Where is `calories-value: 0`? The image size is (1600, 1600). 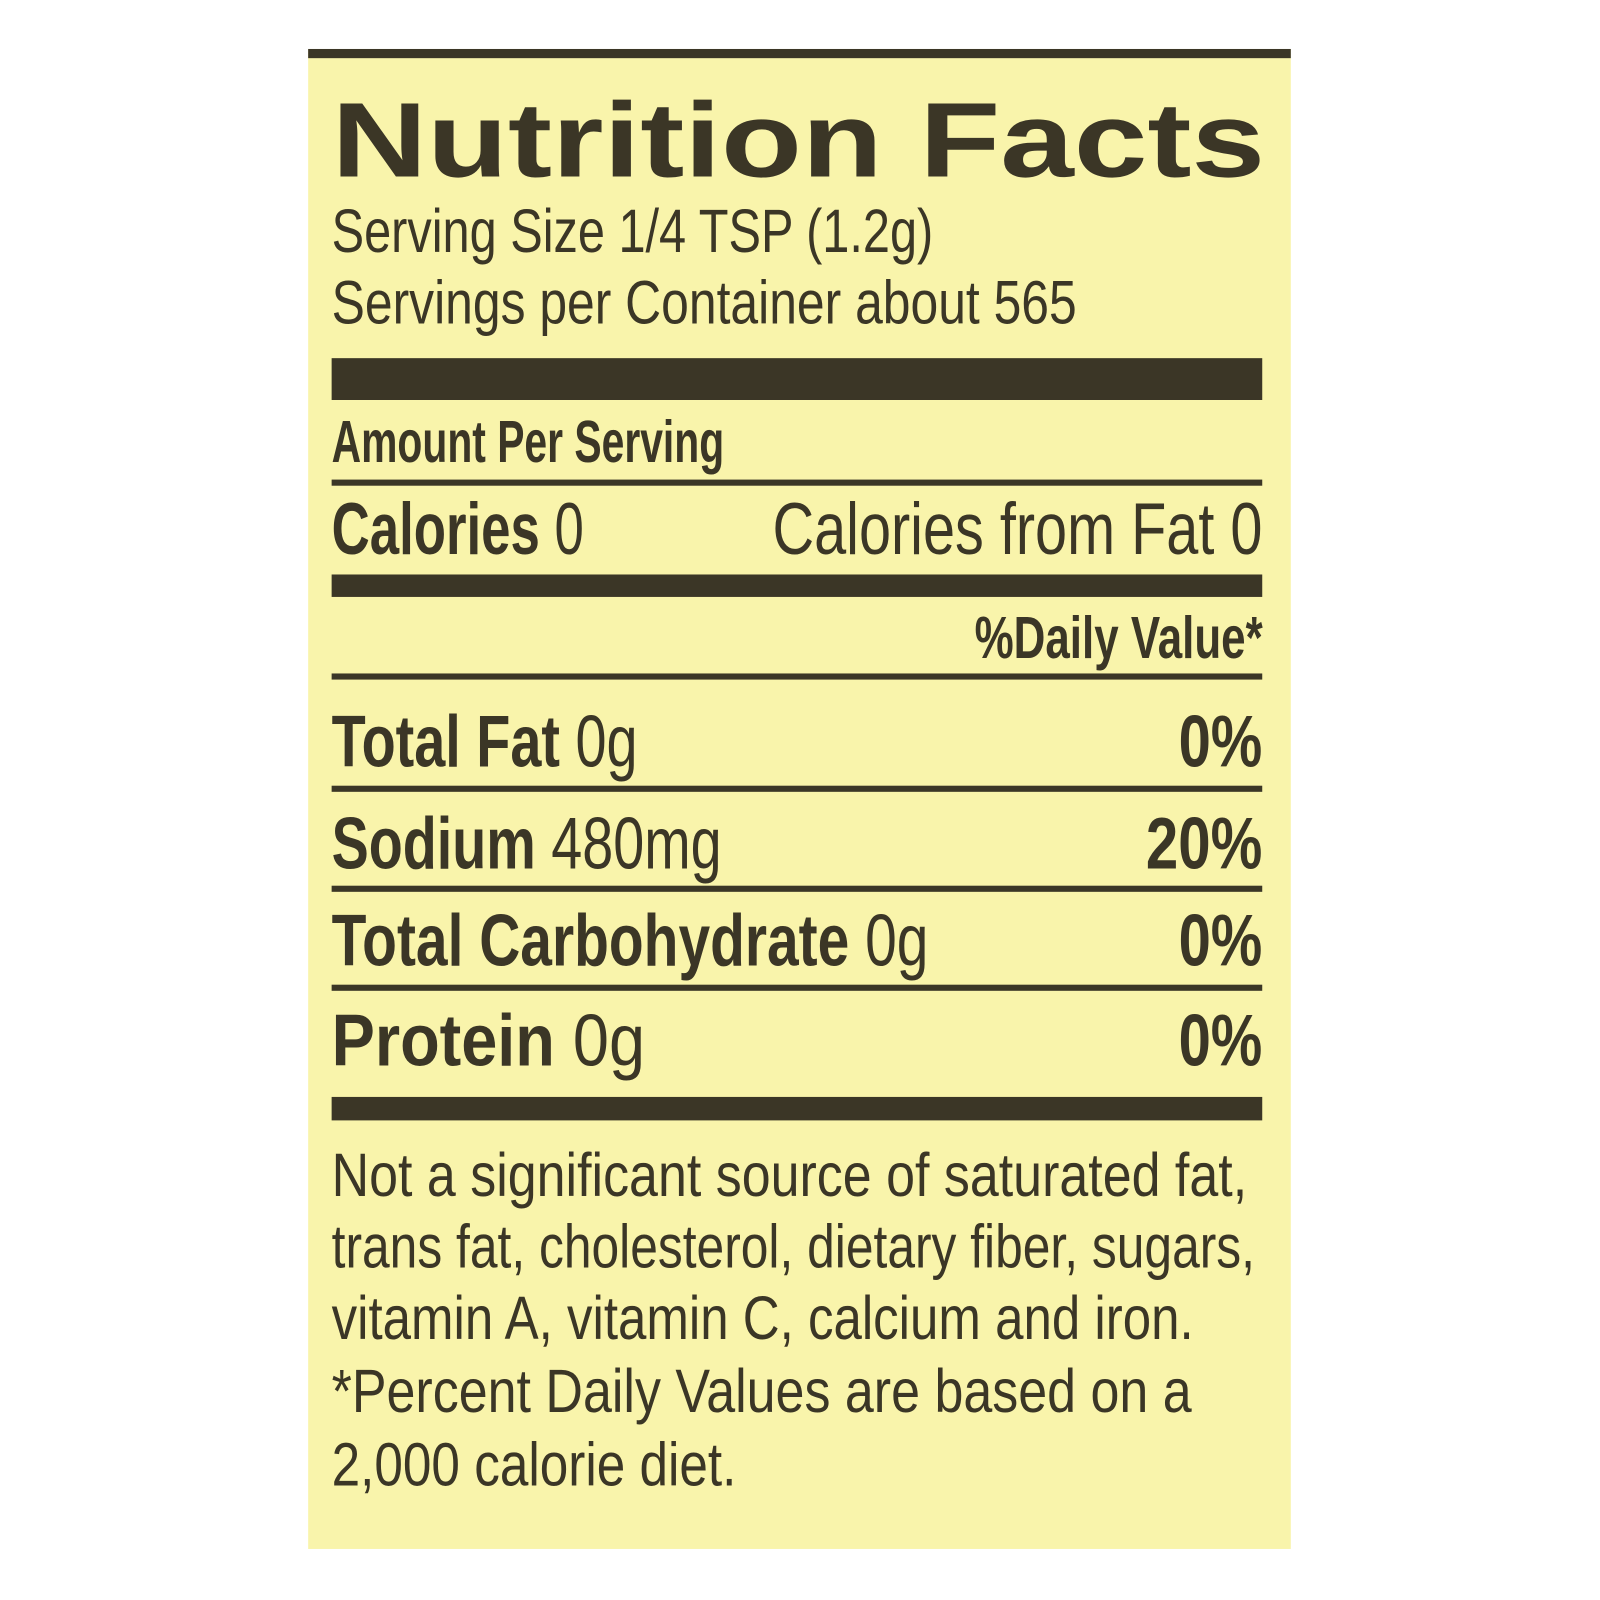
calories-value: 0 is located at coordinates (569, 529).